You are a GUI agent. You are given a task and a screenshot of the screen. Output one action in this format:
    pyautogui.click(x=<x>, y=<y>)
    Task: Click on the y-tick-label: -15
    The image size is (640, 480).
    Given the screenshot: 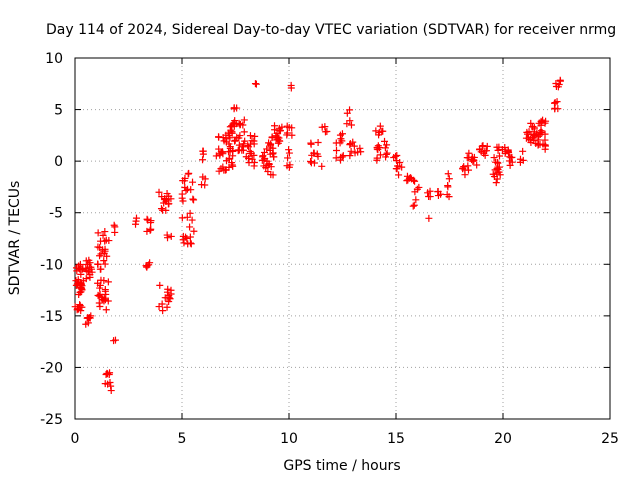 What is the action you would take?
    pyautogui.click(x=51, y=317)
    